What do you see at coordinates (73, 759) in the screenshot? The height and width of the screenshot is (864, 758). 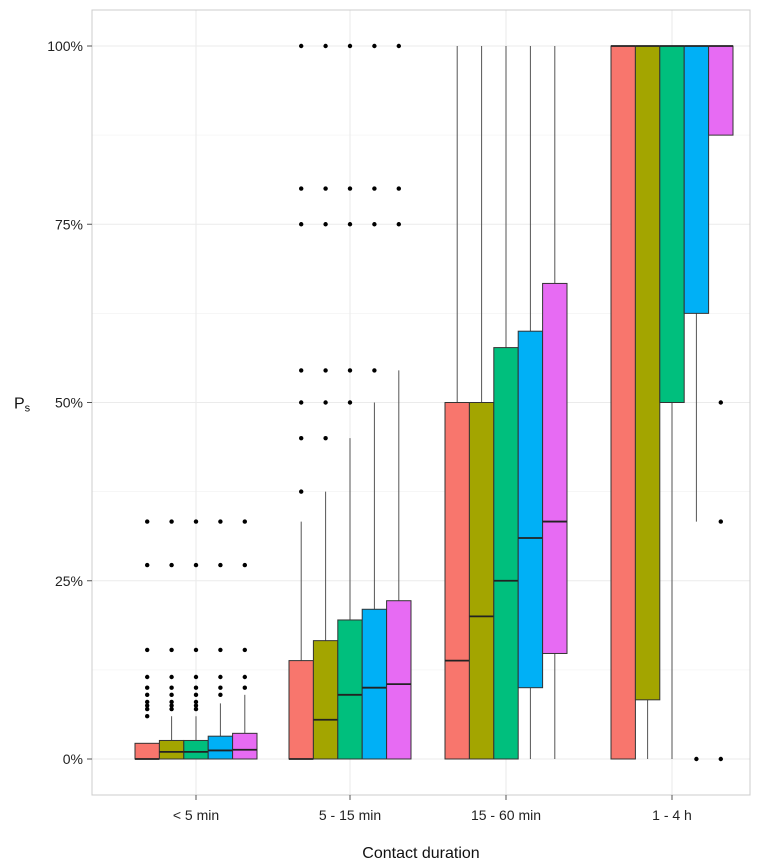 I see `y-tick-label: 0%` at bounding box center [73, 759].